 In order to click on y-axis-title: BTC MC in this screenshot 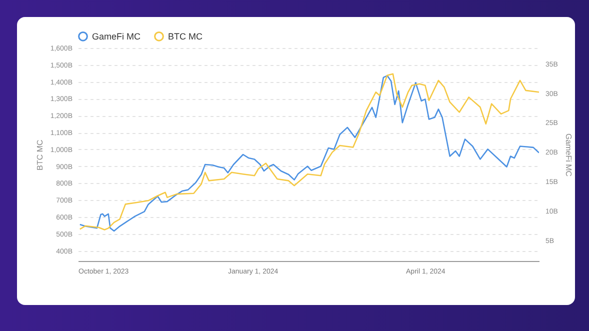, I will do `click(39, 154)`.